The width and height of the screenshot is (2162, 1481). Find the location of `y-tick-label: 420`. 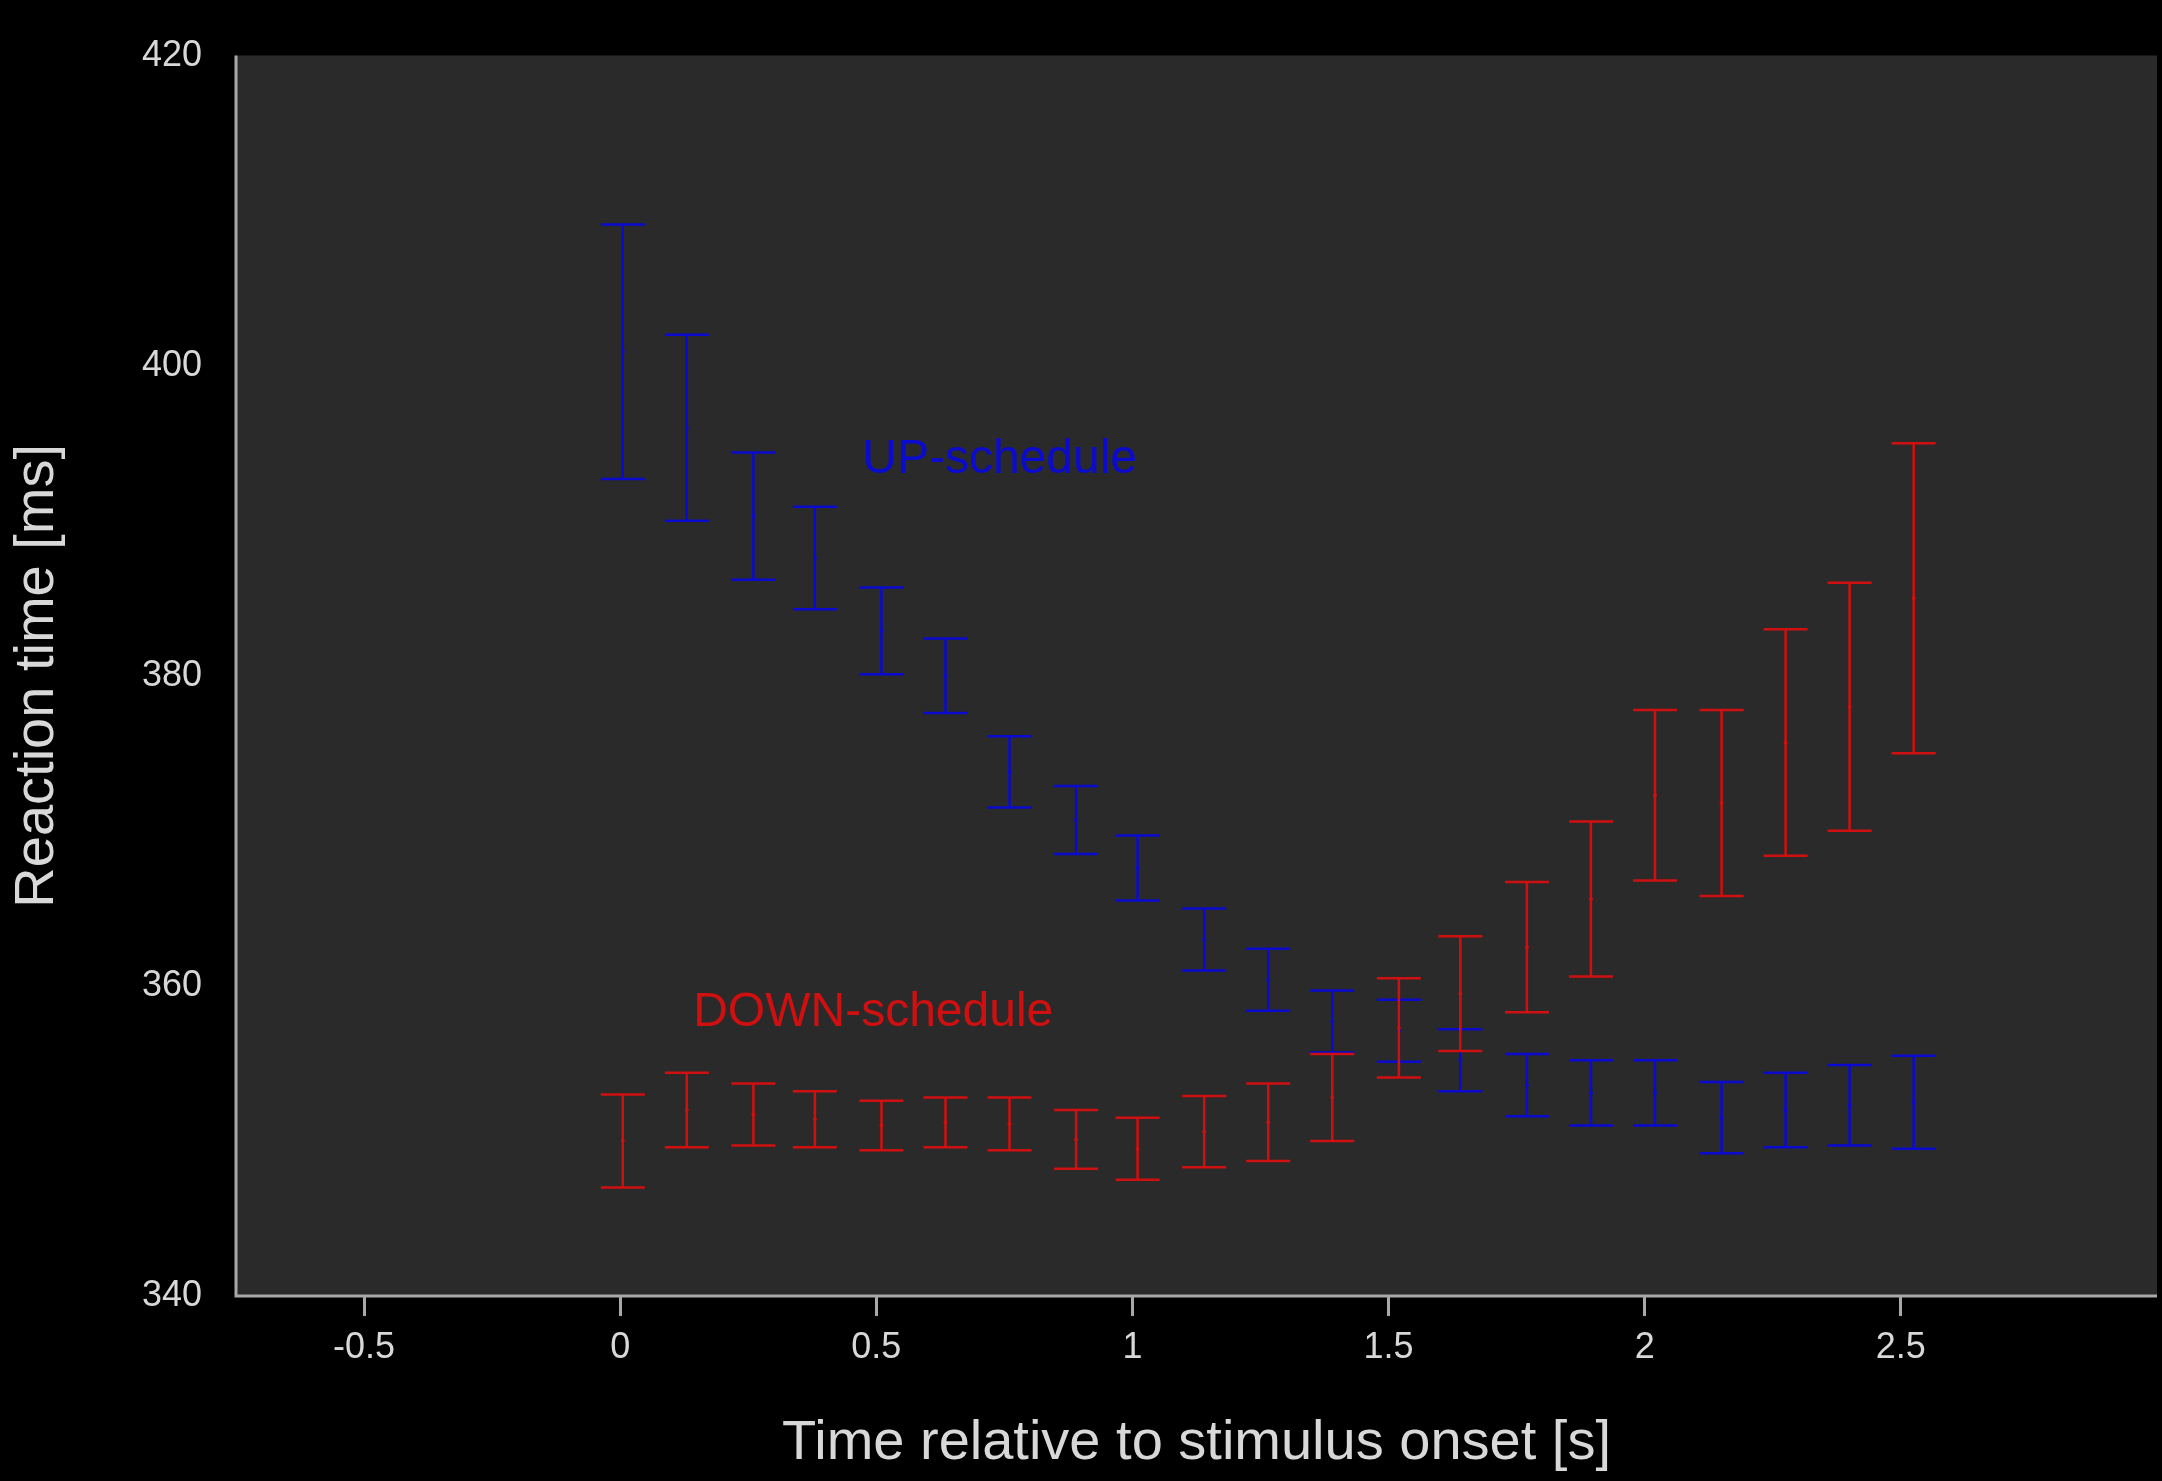

y-tick-label: 420 is located at coordinates (171, 53).